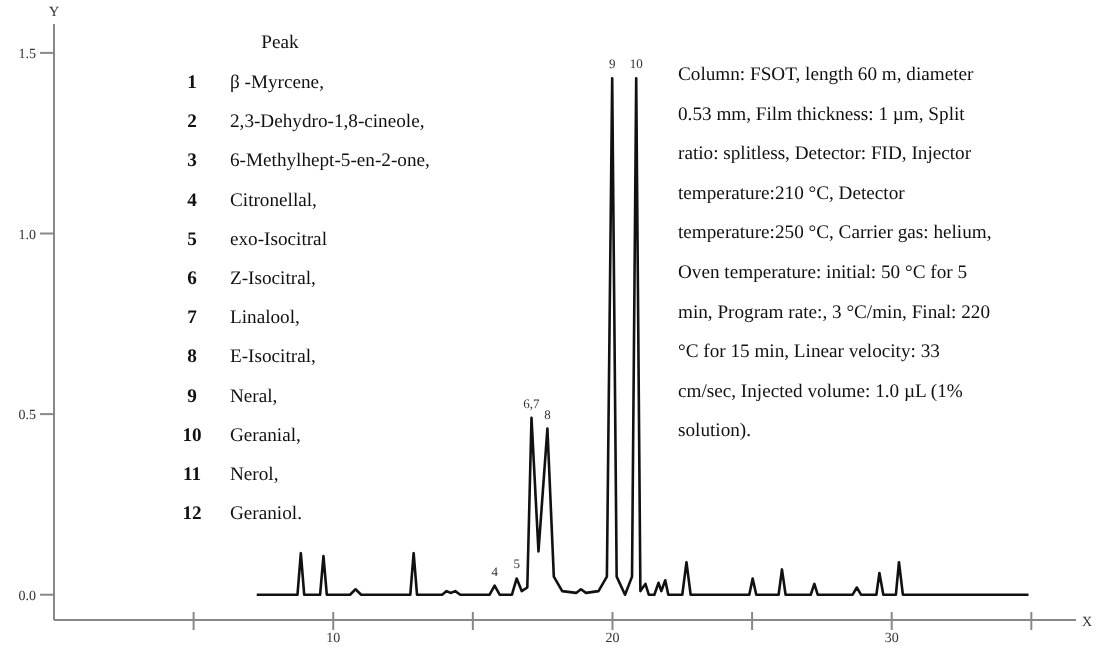 Image resolution: width=1100 pixels, height=648 pixels. Describe the element at coordinates (306, 122) in the screenshot. I see `text: 2 2,3-Dehydro-1,8-cineole,` at that location.